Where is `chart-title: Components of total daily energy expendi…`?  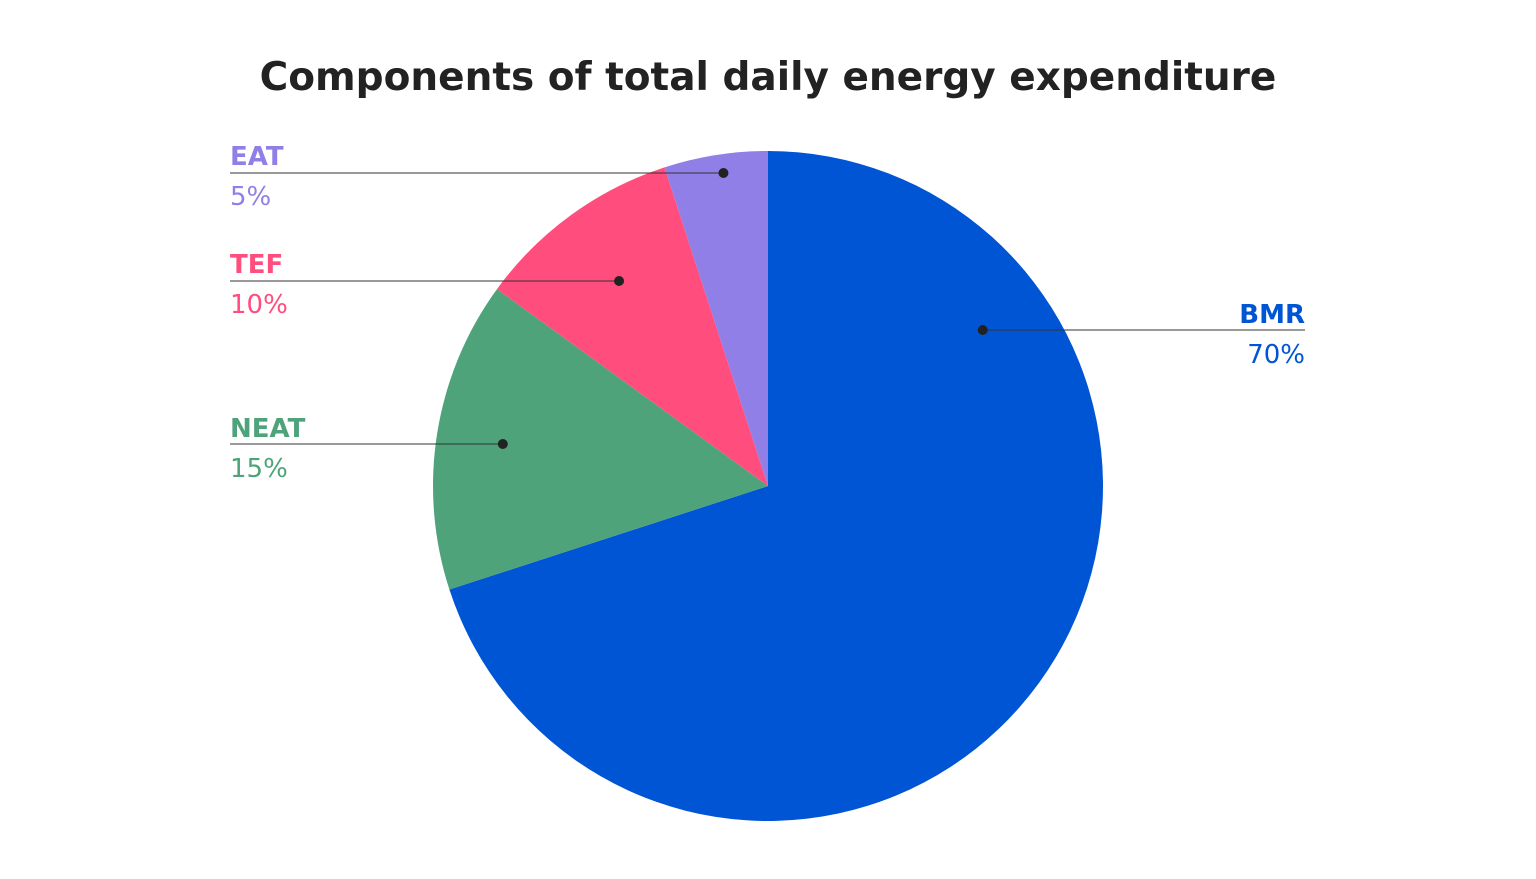 chart-title: Components of total daily energy expendi… is located at coordinates (768, 77).